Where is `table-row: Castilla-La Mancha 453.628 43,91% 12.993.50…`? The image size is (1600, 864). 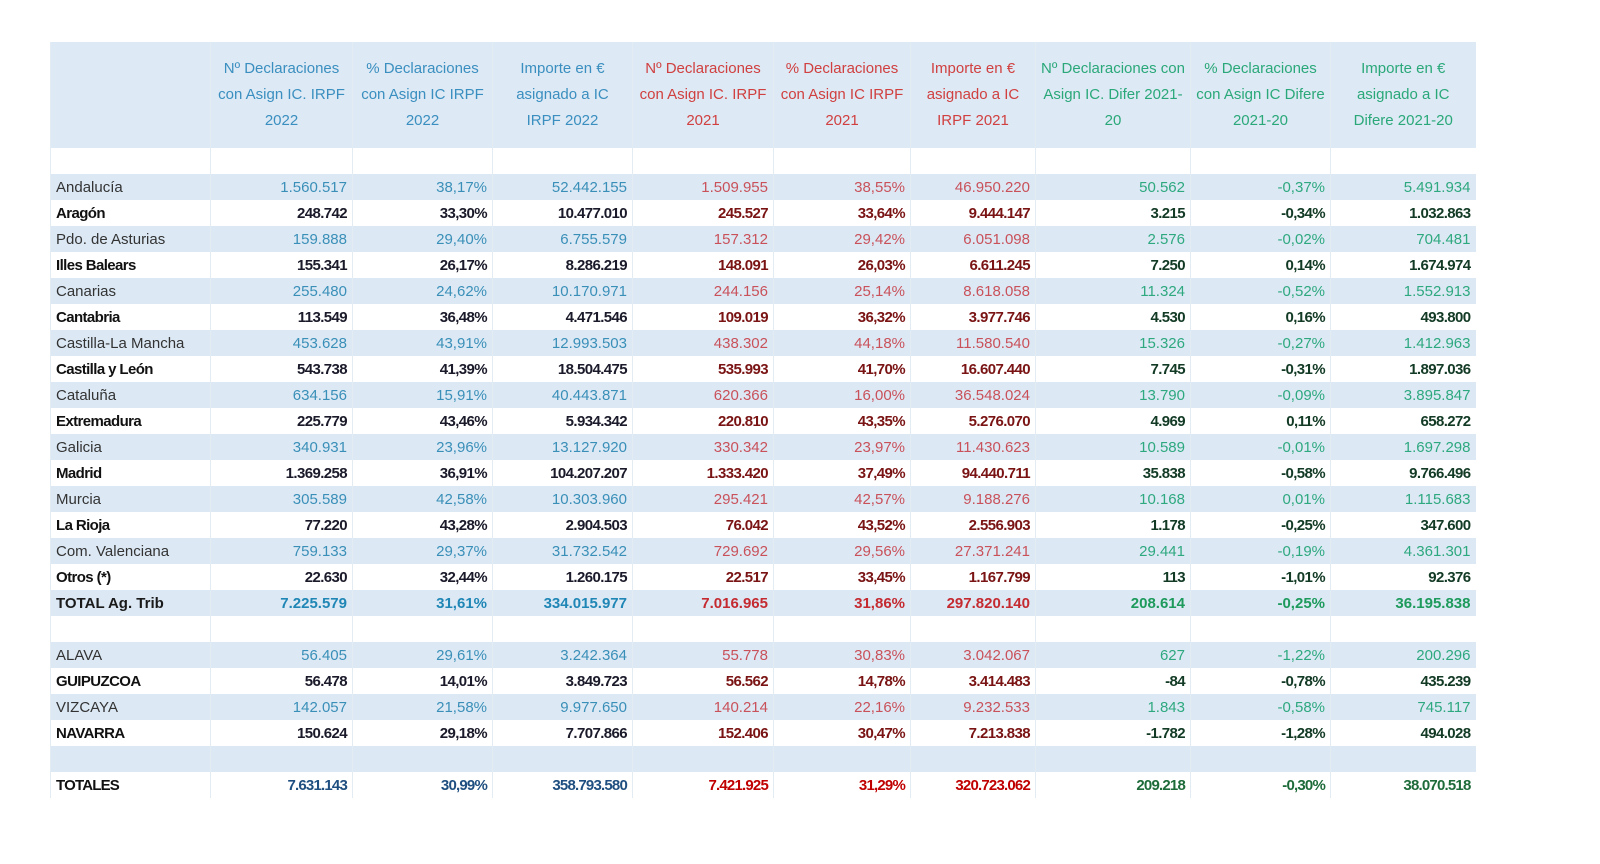
table-row: Castilla-La Mancha 453.628 43,91% 12.993.50… is located at coordinates (763, 343).